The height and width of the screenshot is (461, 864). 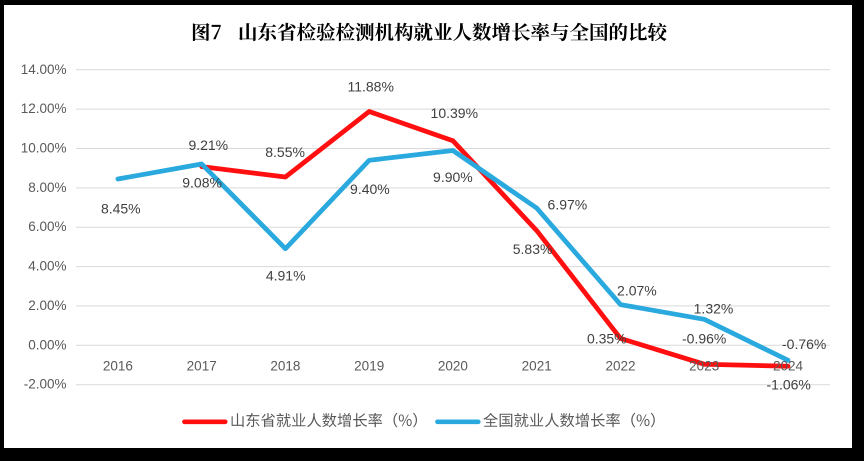 What do you see at coordinates (370, 87) in the screenshot?
I see `svg-text: 11.88%` at bounding box center [370, 87].